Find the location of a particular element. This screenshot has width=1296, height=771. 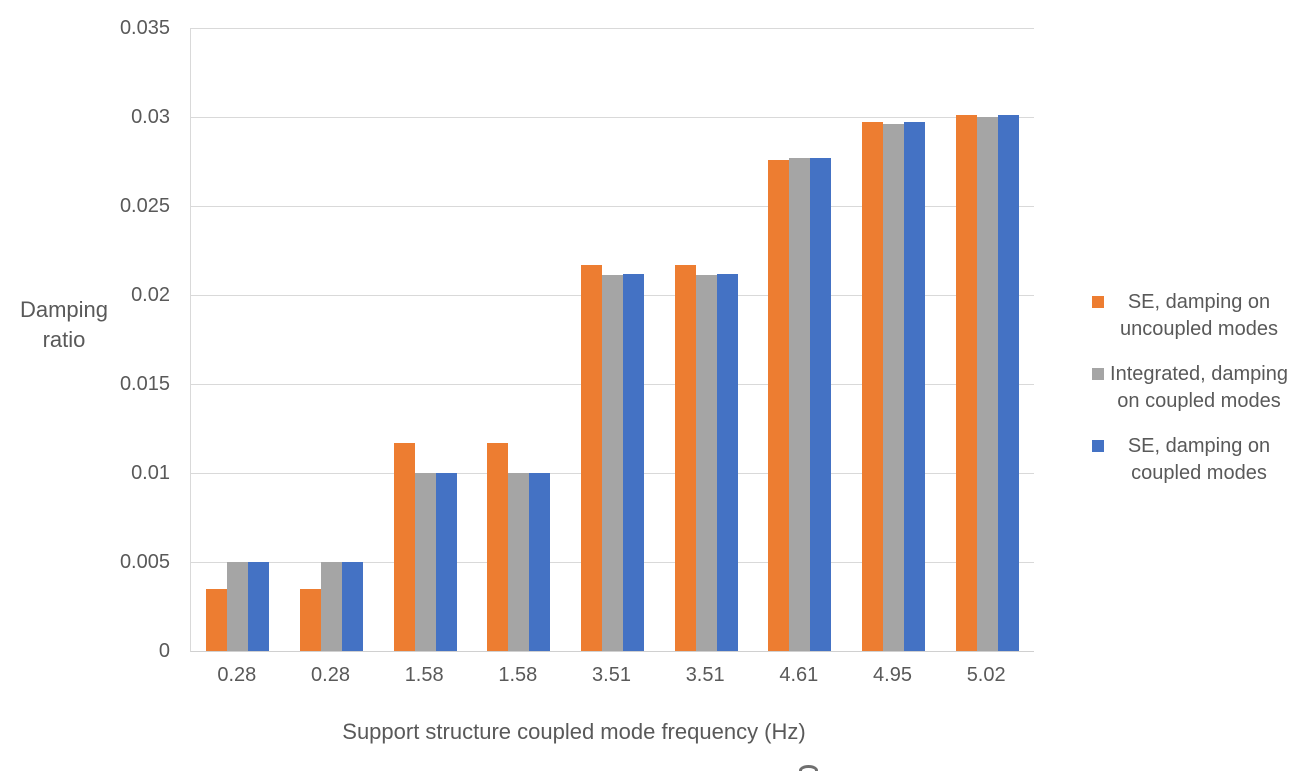

x-tick-label: 4.61 is located at coordinates (799, 675).